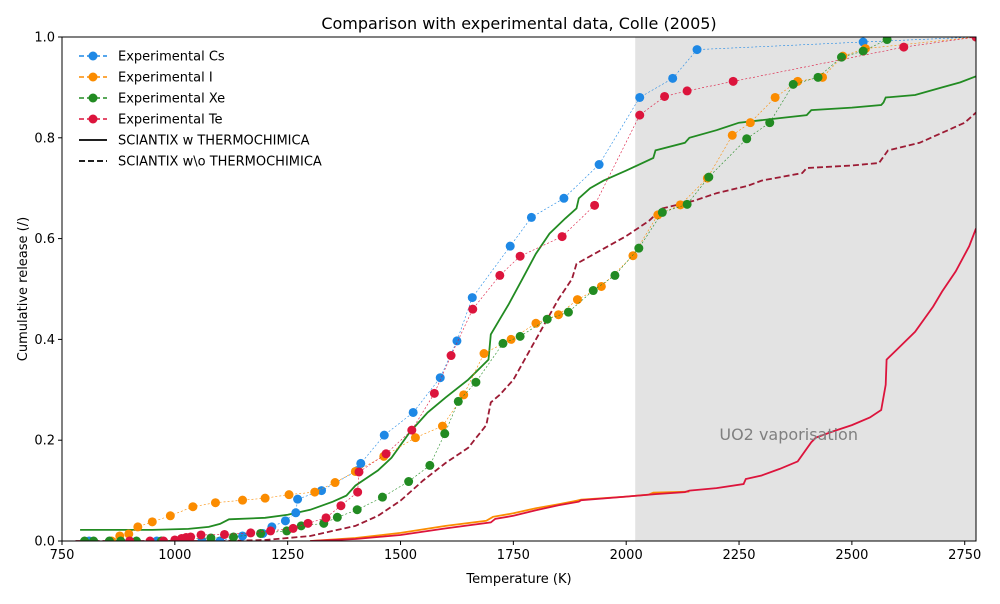  Describe the element at coordinates (44, 340) in the screenshot. I see `y-tick-label: 0.4` at that location.